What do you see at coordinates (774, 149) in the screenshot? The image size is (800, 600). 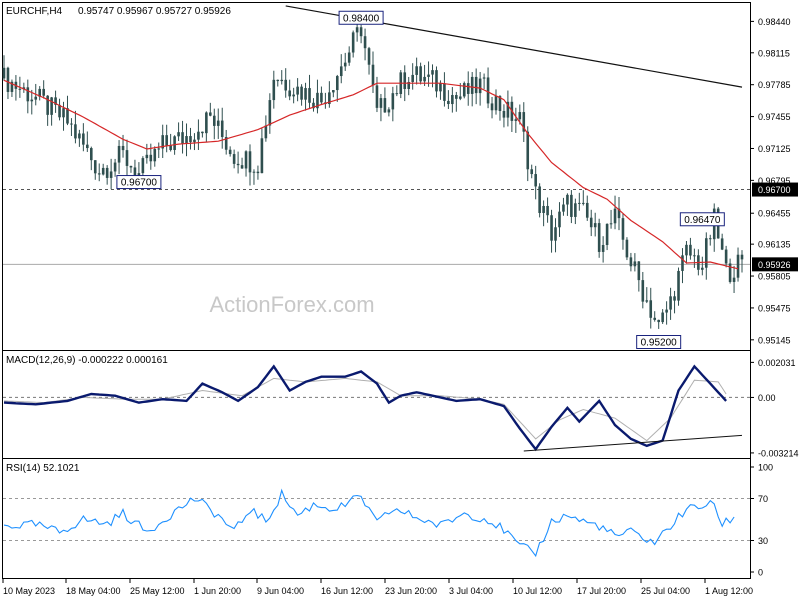 I see `price-tick-label: 0.97125` at bounding box center [774, 149].